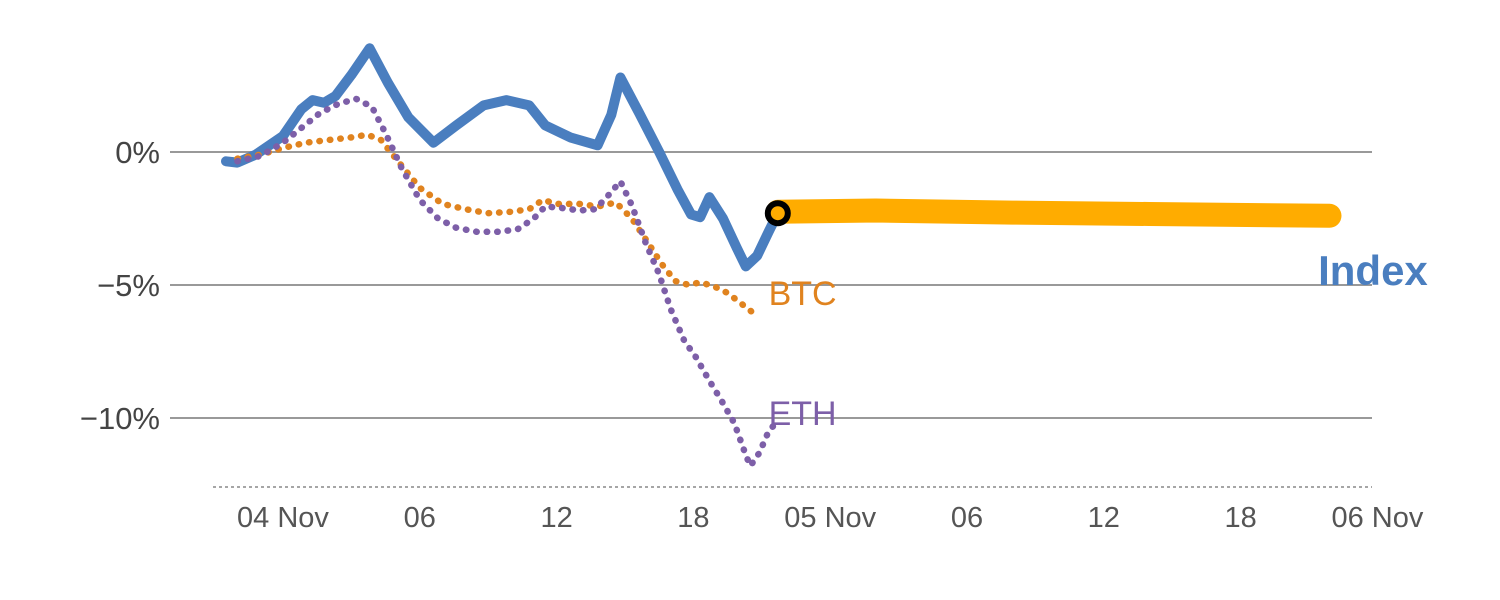 The width and height of the screenshot is (1500, 600). I want to click on y-tick-label: −5%, so click(128, 285).